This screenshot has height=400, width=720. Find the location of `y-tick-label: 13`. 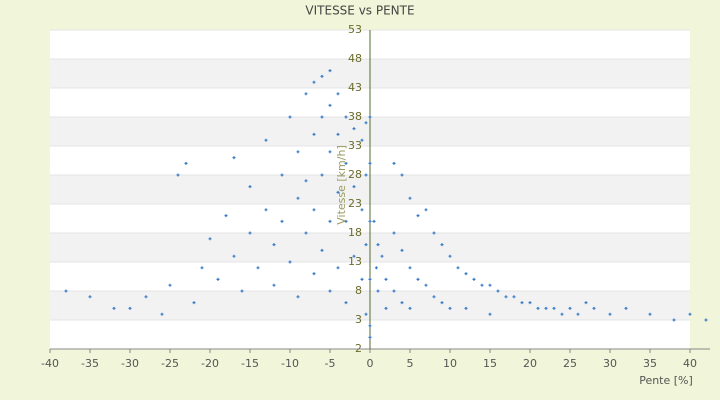

y-tick-label: 13 is located at coordinates (355, 261).